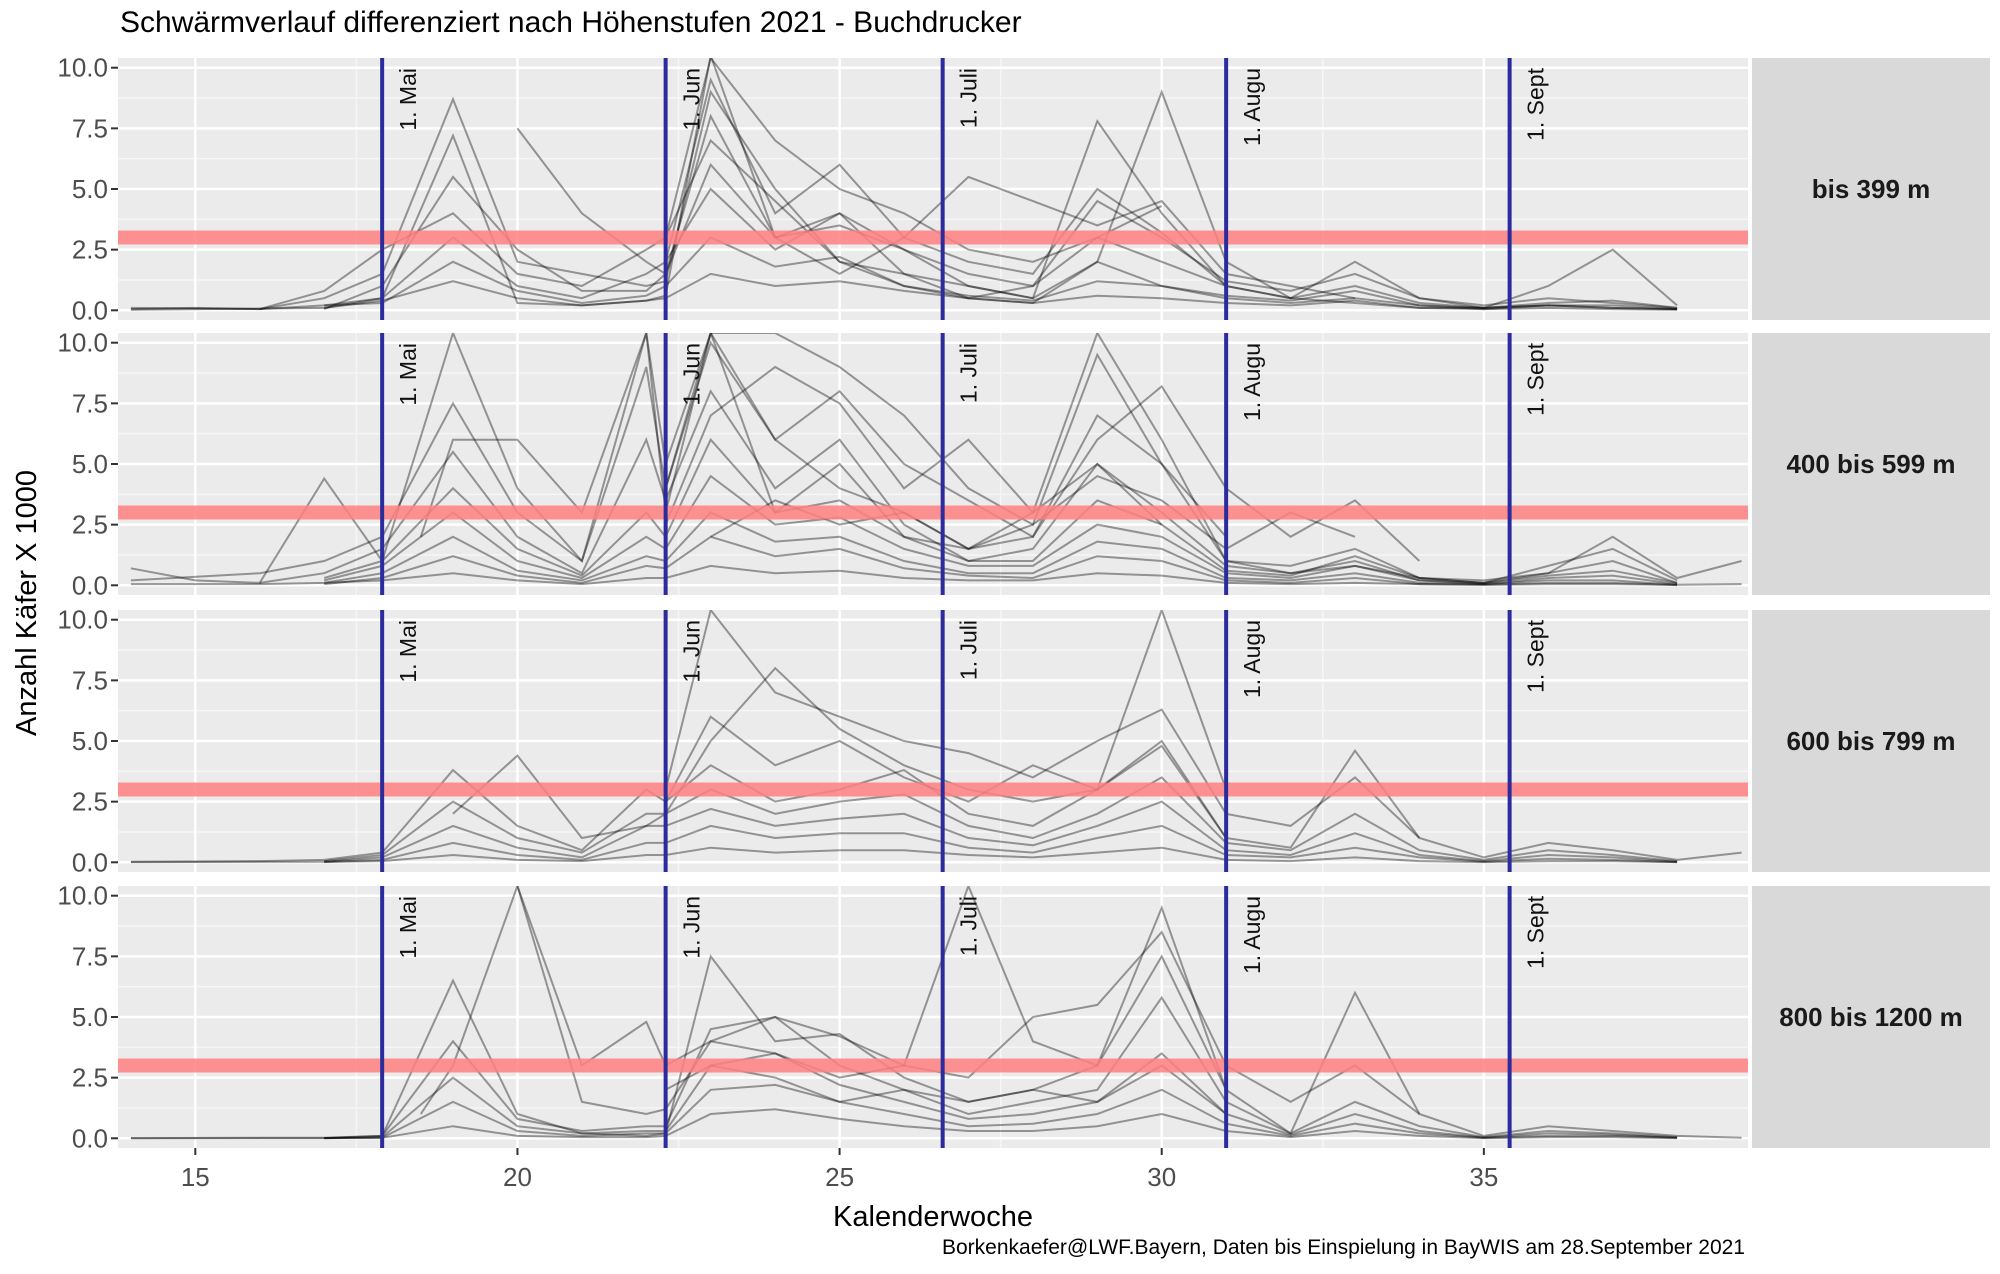 Image resolution: width=2000 pixels, height=1274 pixels. What do you see at coordinates (27, 603) in the screenshot?
I see `y-axis-title: Anzahl Käfer X 1000` at bounding box center [27, 603].